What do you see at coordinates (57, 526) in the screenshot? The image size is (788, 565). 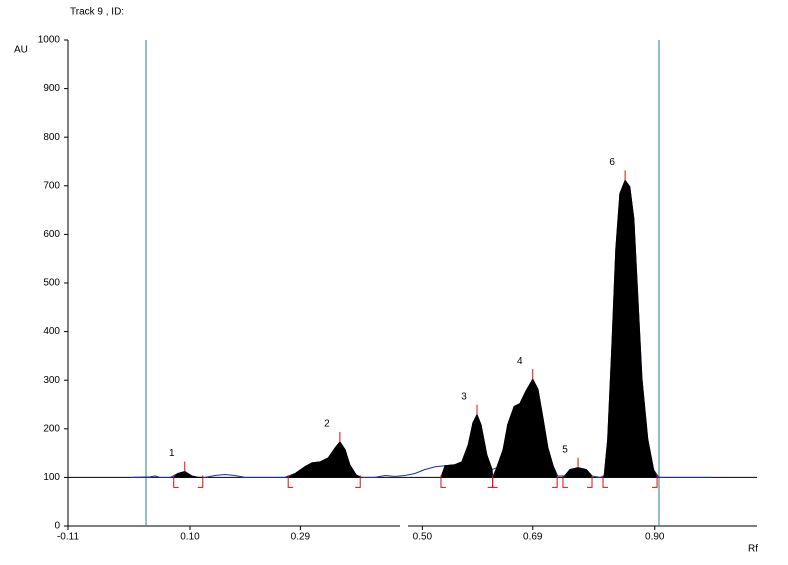 I see `y-tick-label: 0` at bounding box center [57, 526].